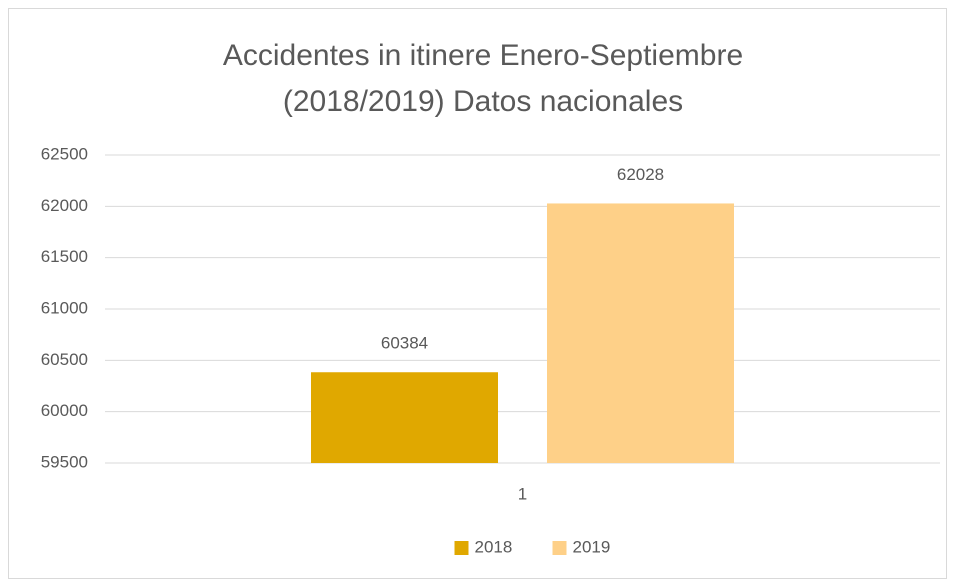 Image resolution: width=955 pixels, height=581 pixels. Describe the element at coordinates (483, 55) in the screenshot. I see `chart-title: Accidentes in itinere Enero-Septiembre` at that location.